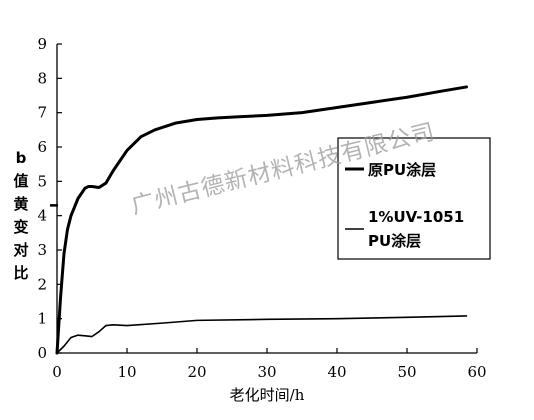 The height and width of the screenshot is (420, 534). Describe the element at coordinates (42, 78) in the screenshot. I see `y-tick-label: 8` at that location.